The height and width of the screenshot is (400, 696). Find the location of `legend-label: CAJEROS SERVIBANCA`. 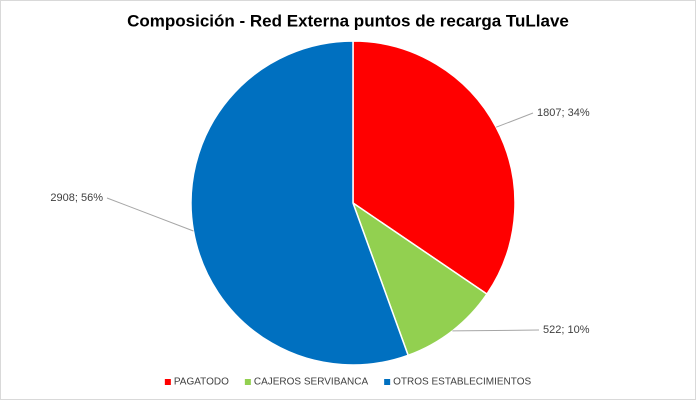

legend-label: CAJEROS SERVIBANCA is located at coordinates (311, 382).